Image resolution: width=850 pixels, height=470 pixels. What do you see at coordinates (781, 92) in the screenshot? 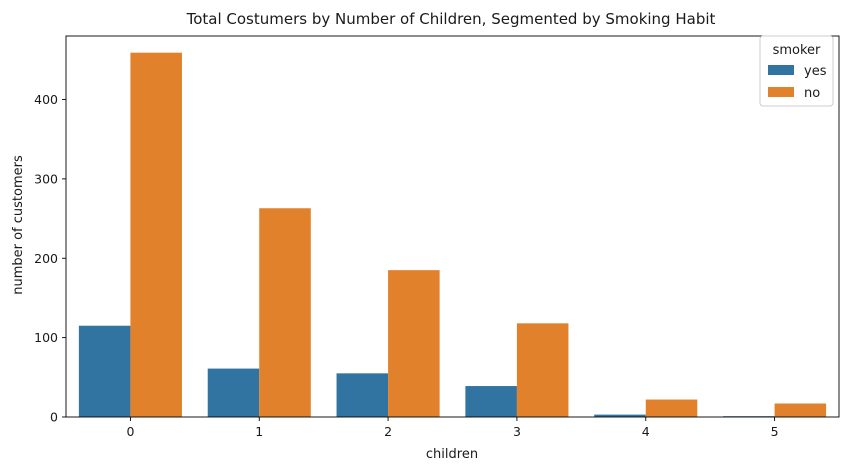
I see `legend-swatch-no` at bounding box center [781, 92].